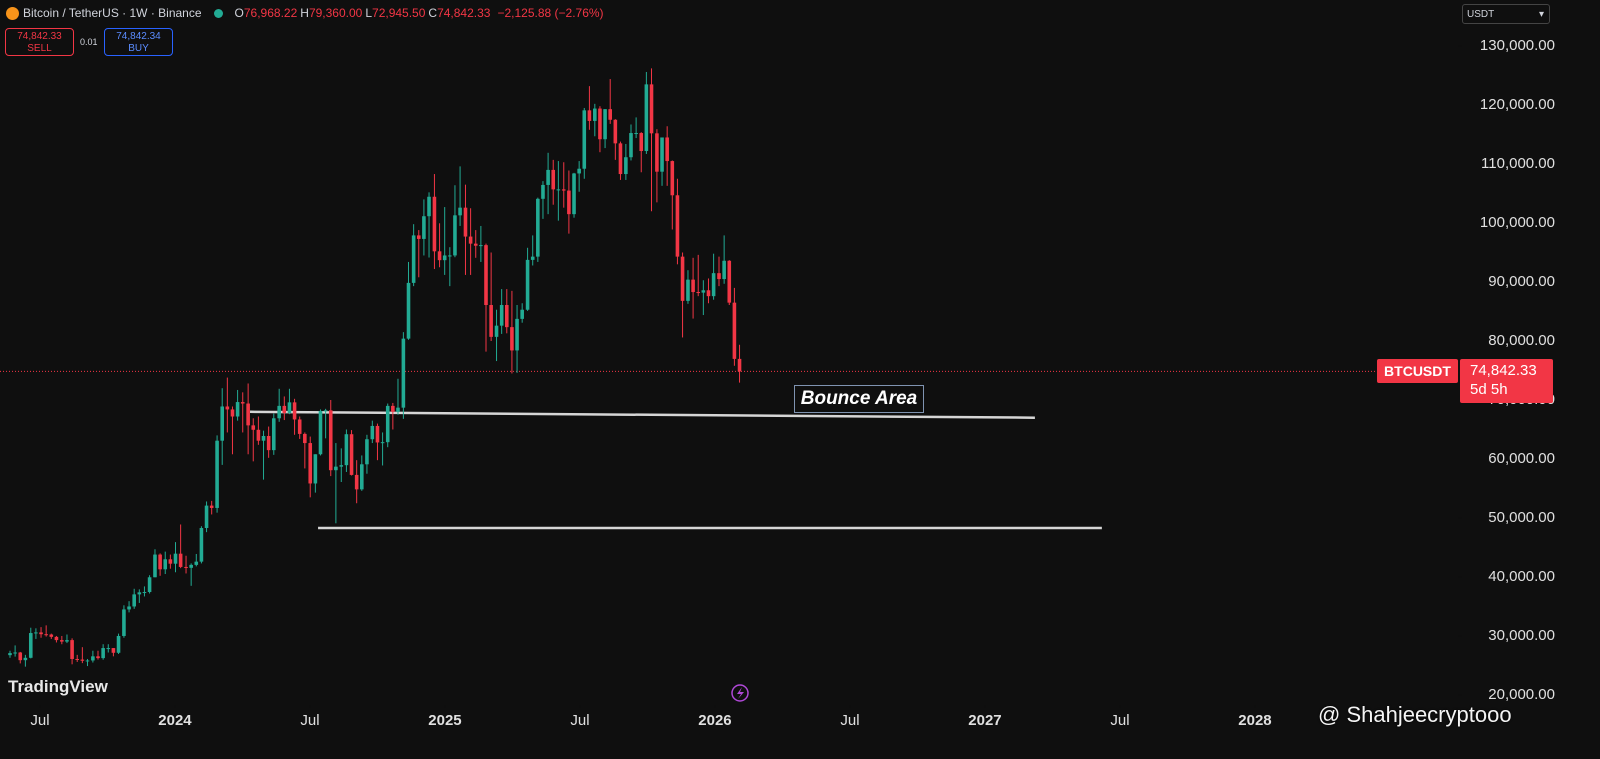  What do you see at coordinates (39, 48) in the screenshot?
I see `sell-label: SELL` at bounding box center [39, 48].